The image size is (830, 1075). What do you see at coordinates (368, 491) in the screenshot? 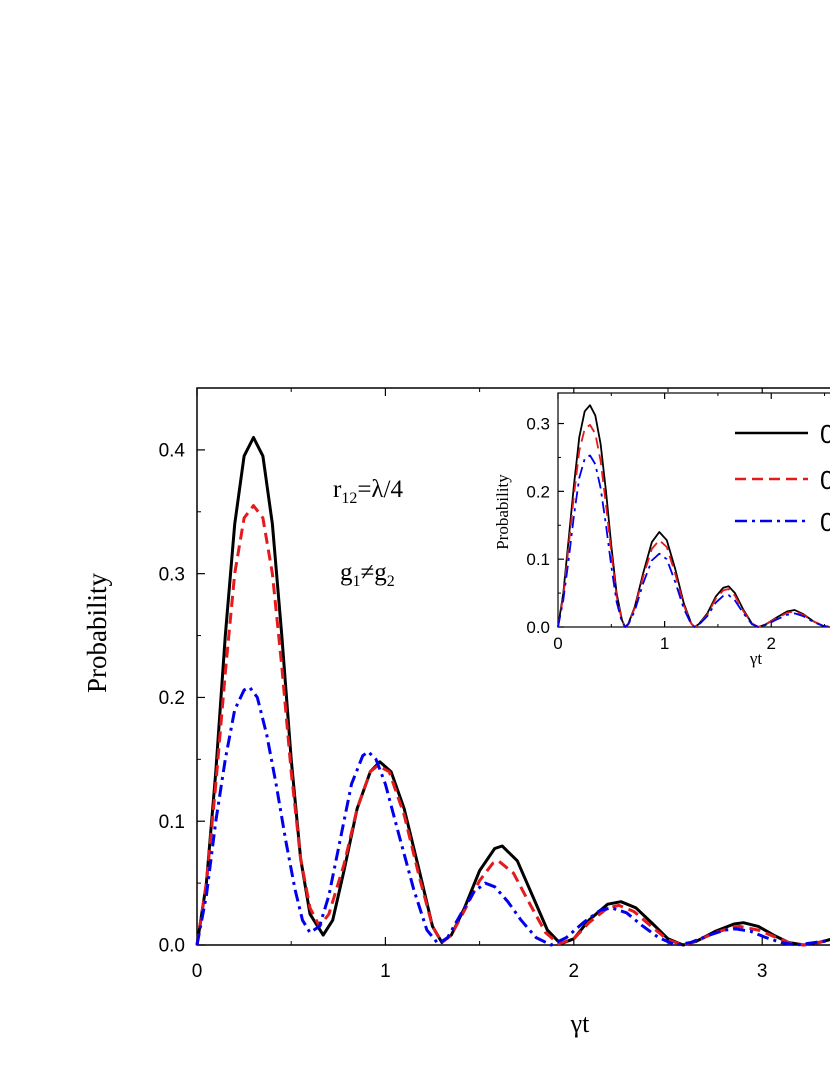
I see `main-annotation-distance: r12=λ/4` at bounding box center [368, 491].